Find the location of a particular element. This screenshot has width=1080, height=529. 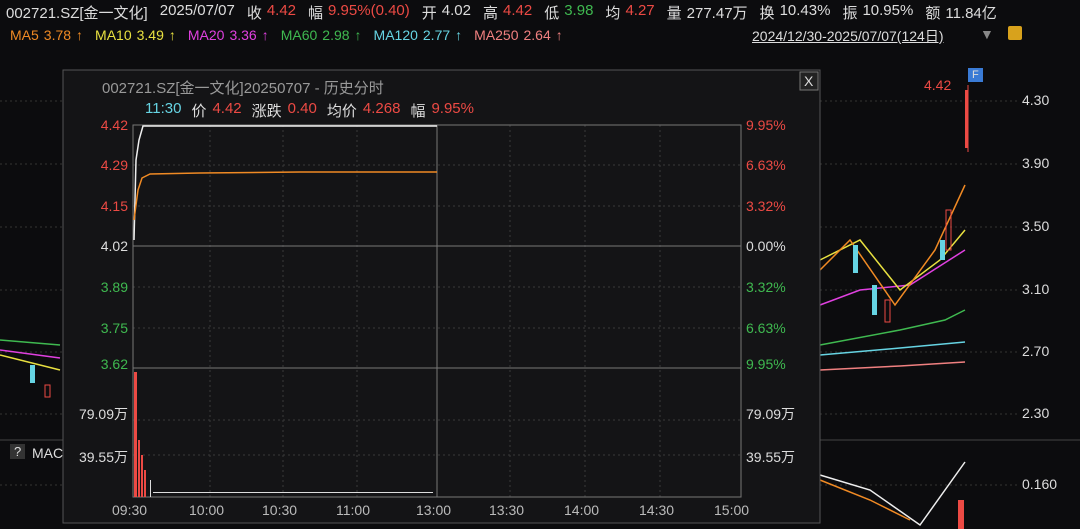

quote-field: 开 4.02 is located at coordinates (446, 12).